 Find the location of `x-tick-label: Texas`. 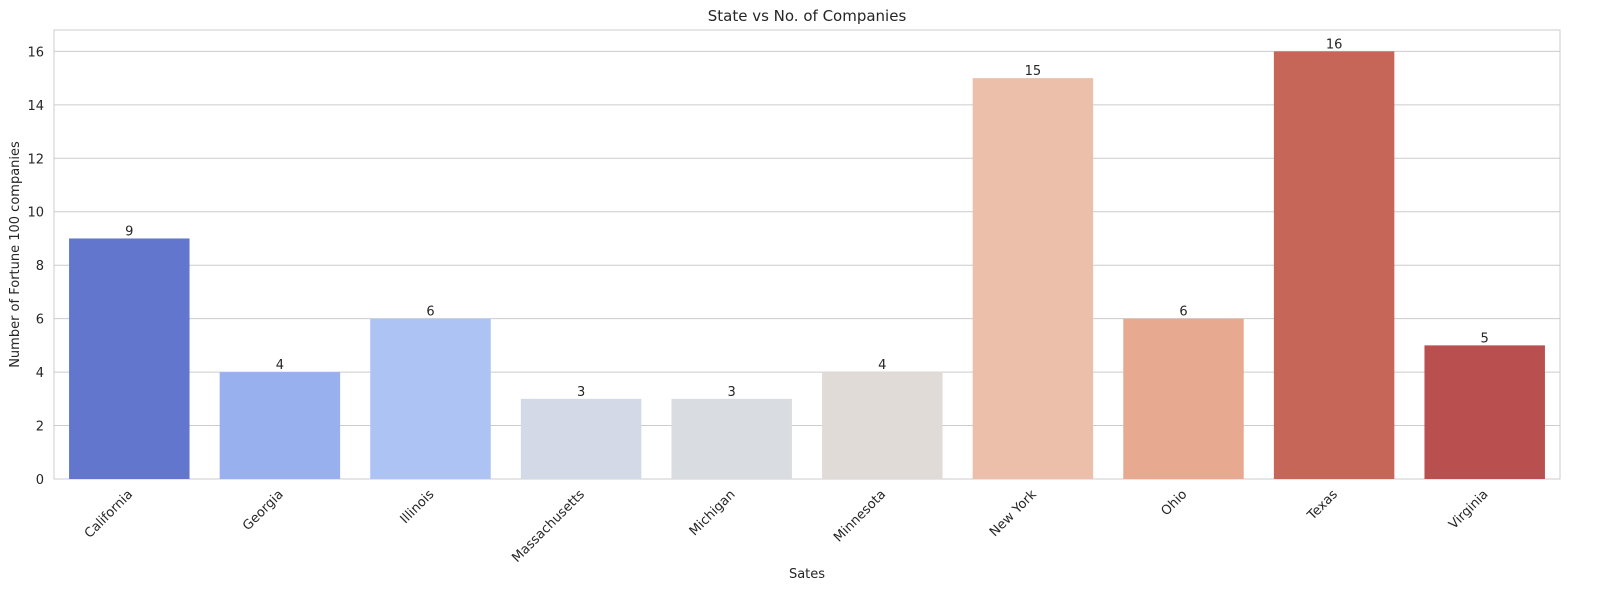

x-tick-label: Texas is located at coordinates (1322, 505).